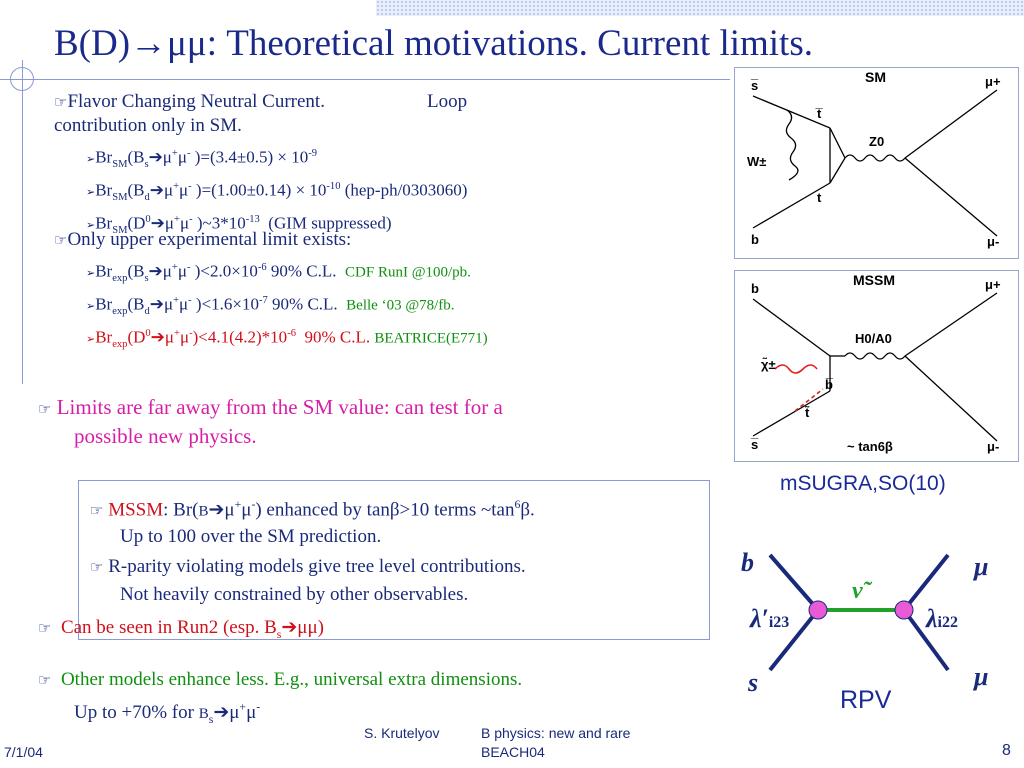 Image resolution: width=1024 pixels, height=768 pixels. I want to click on mssm-mup-label: μ+, so click(993, 284).